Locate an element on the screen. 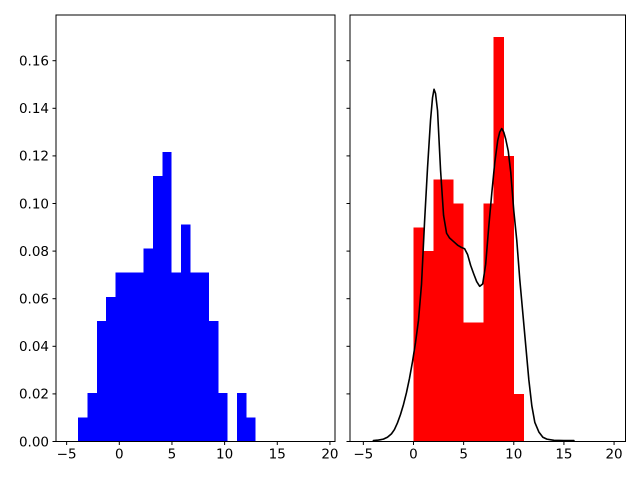 This screenshot has height=480, width=640. y-tick-label: 0.02 is located at coordinates (34, 395).